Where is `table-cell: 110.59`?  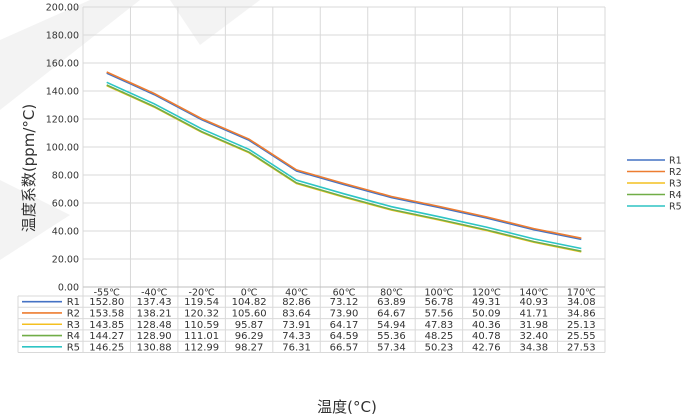 table-cell: 110.59 is located at coordinates (201, 325).